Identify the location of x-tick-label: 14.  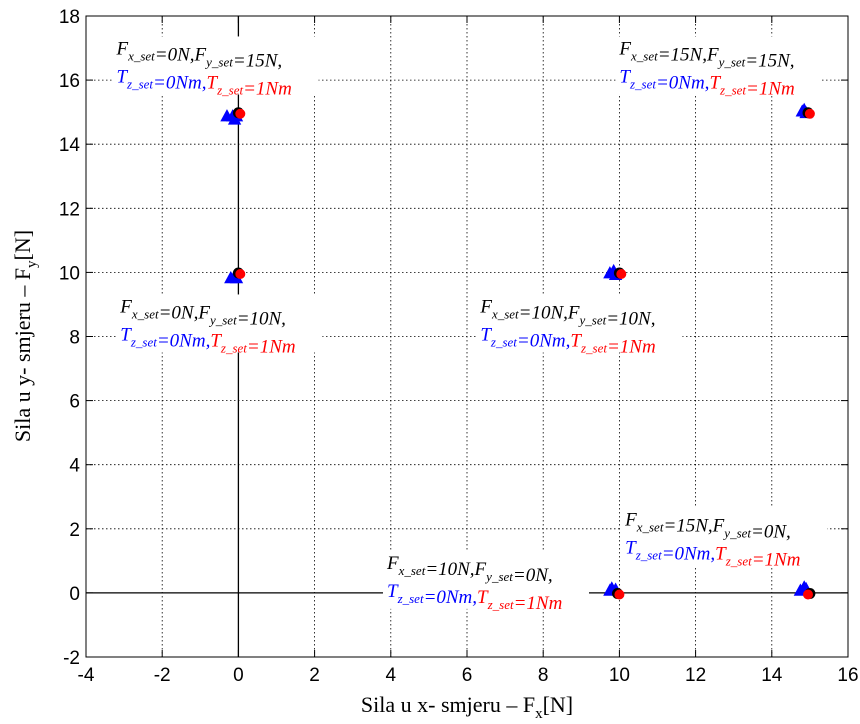
(772, 675).